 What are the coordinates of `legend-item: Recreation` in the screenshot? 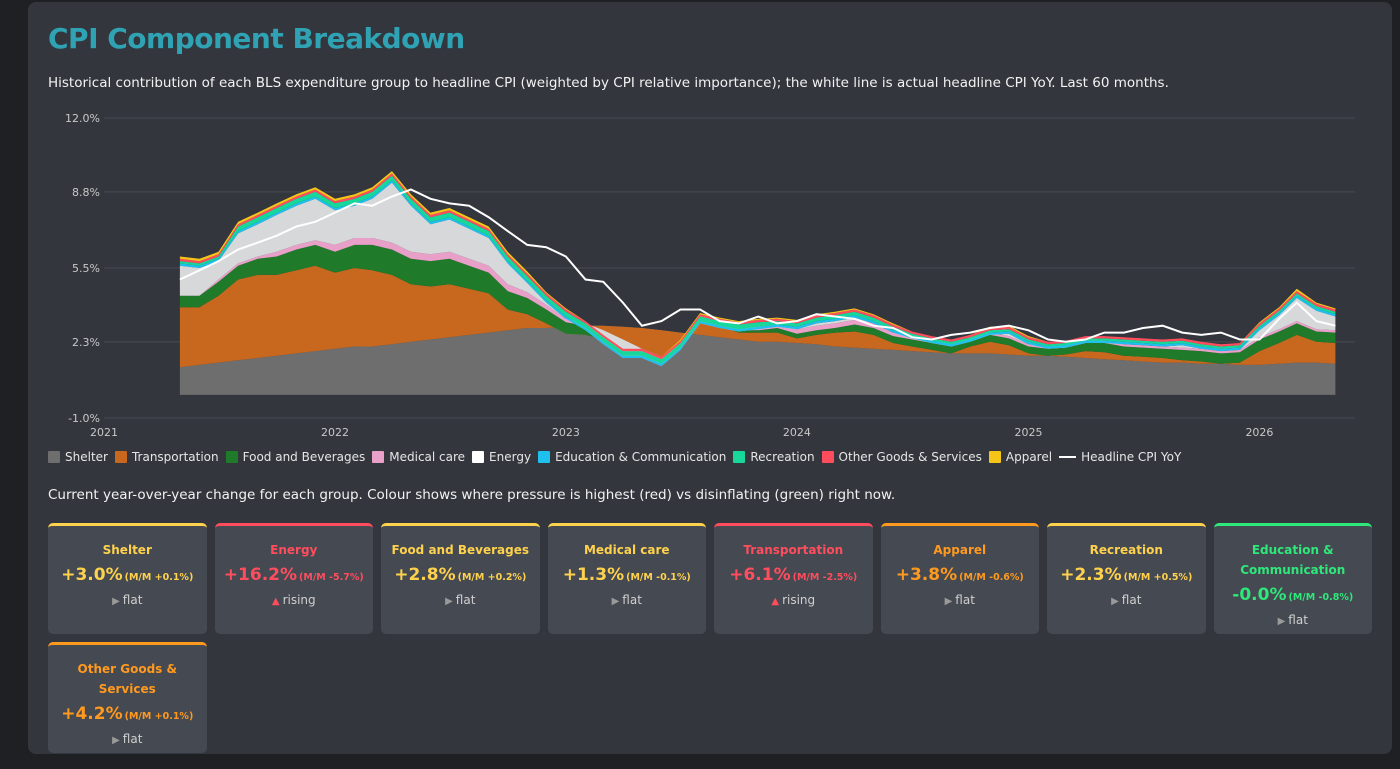 It's located at (774, 457).